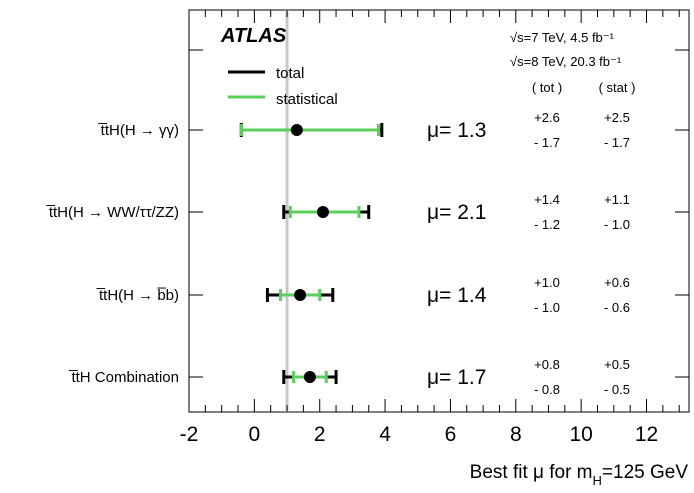 The height and width of the screenshot is (493, 694). I want to click on legend: total statistical, so click(283, 86).